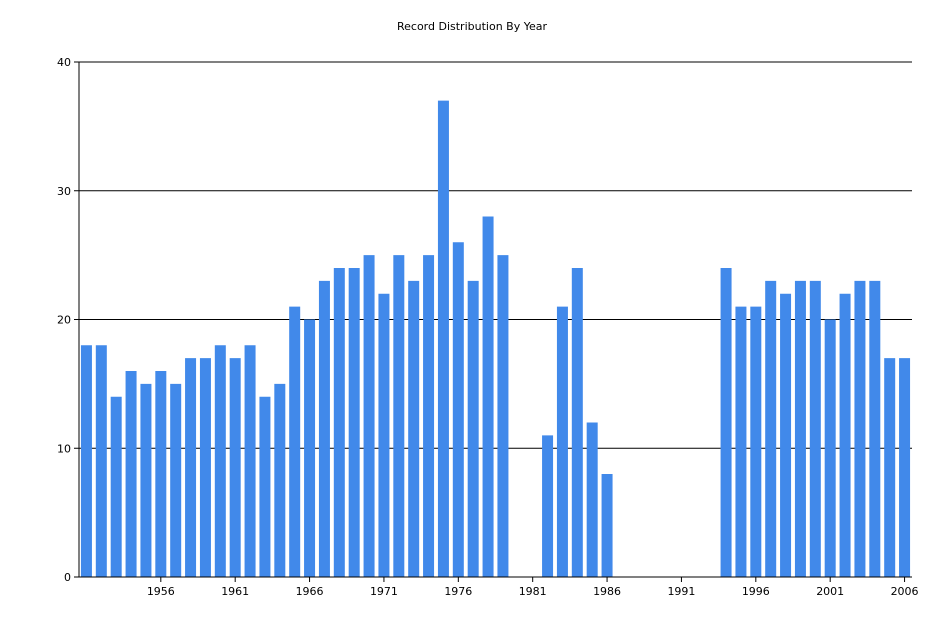 This screenshot has width=945, height=630. I want to click on bar-1998, so click(786, 435).